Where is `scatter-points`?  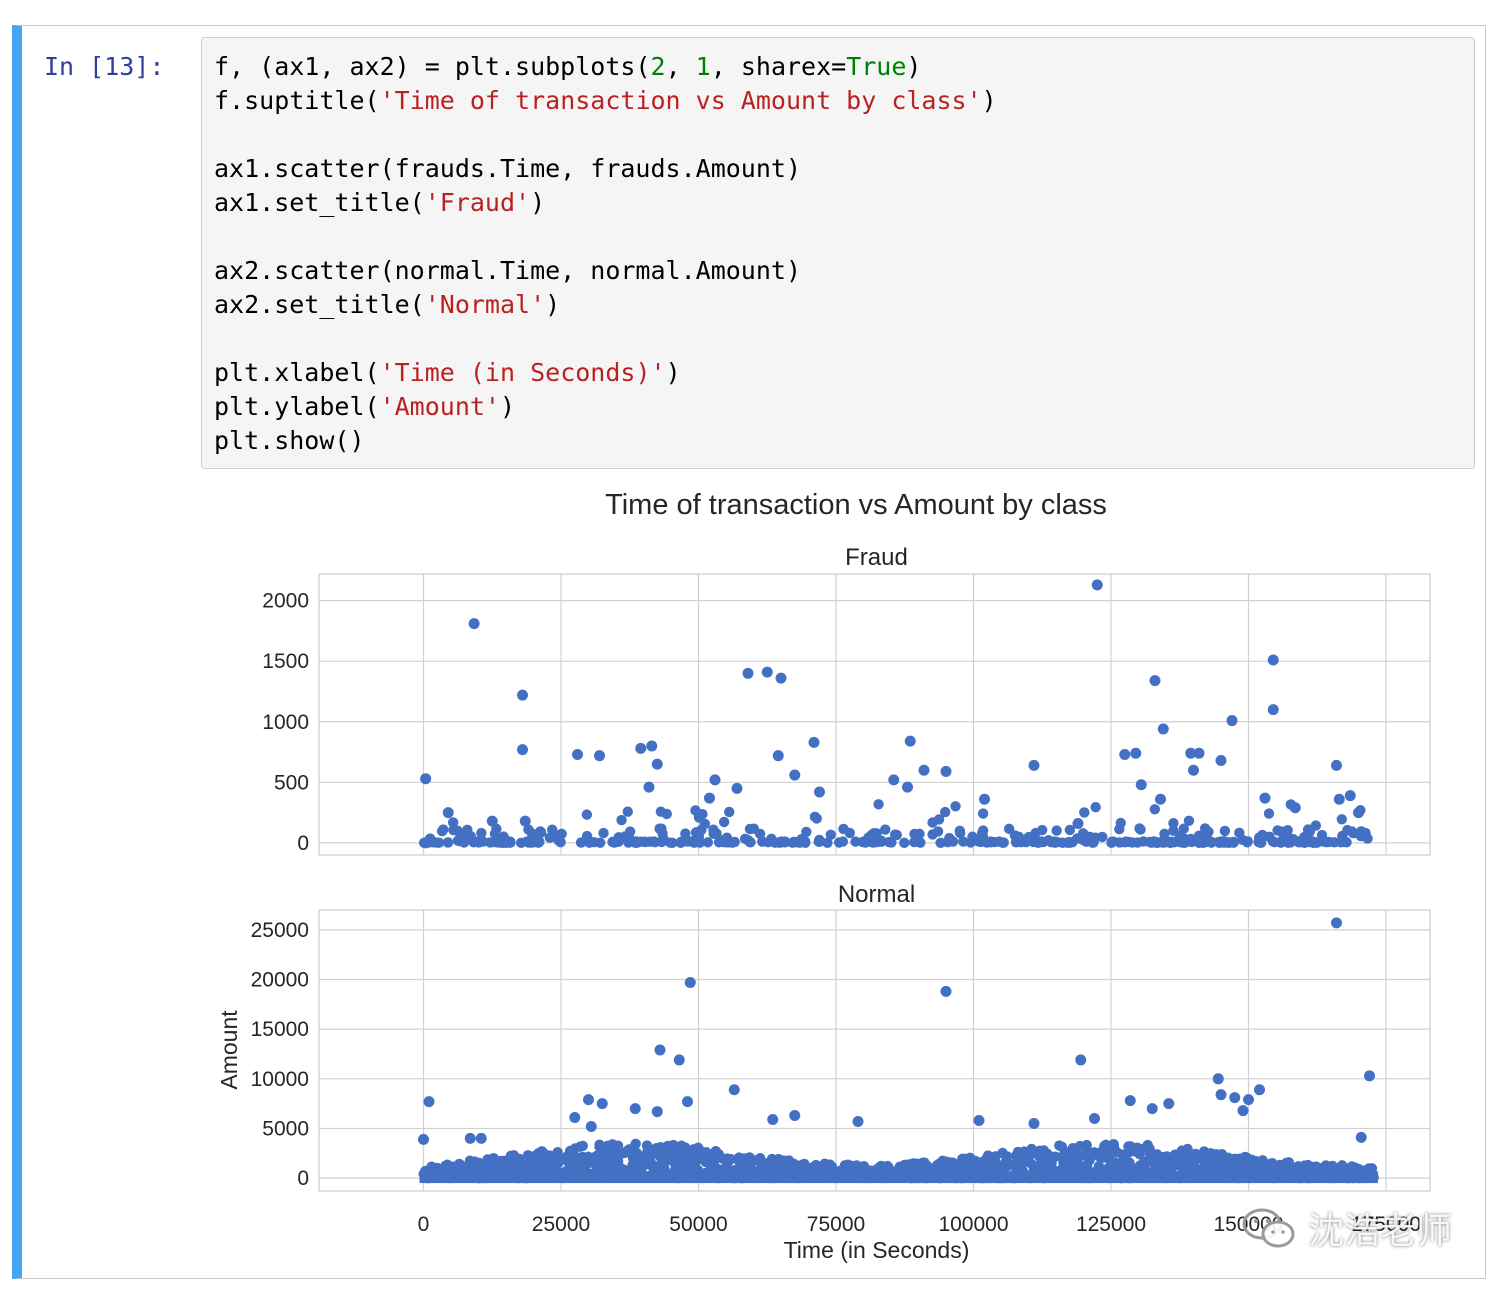 scatter-points is located at coordinates (898, 1050).